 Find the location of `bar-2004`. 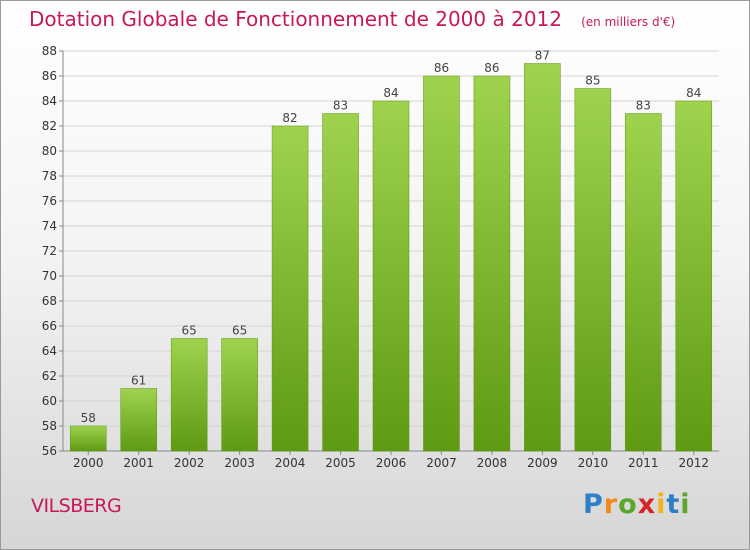

bar-2004 is located at coordinates (290, 288).